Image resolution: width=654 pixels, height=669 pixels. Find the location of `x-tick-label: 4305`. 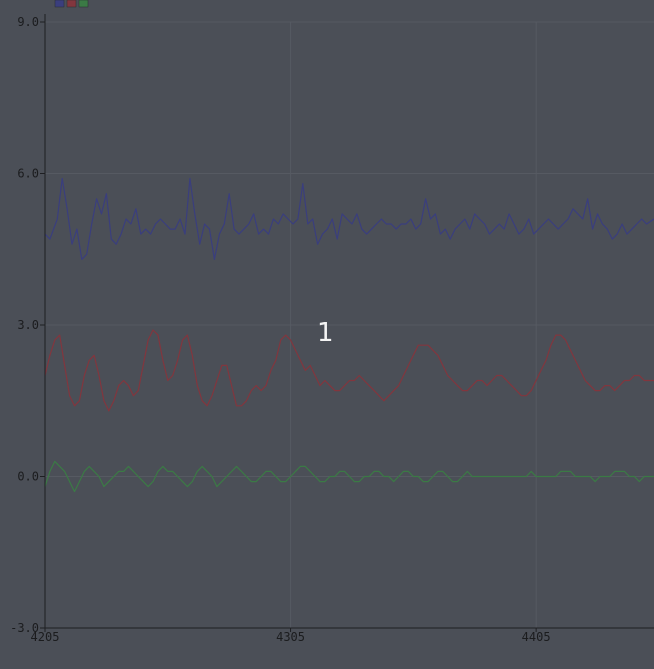

x-tick-label: 4305 is located at coordinates (290, 637).